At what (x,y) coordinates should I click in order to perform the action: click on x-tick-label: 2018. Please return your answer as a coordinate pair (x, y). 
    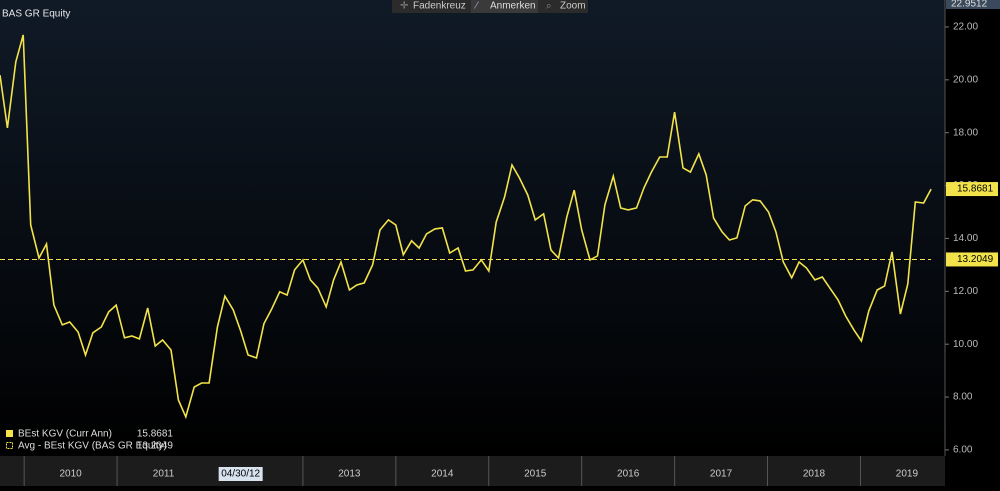
    Looking at the image, I should click on (814, 474).